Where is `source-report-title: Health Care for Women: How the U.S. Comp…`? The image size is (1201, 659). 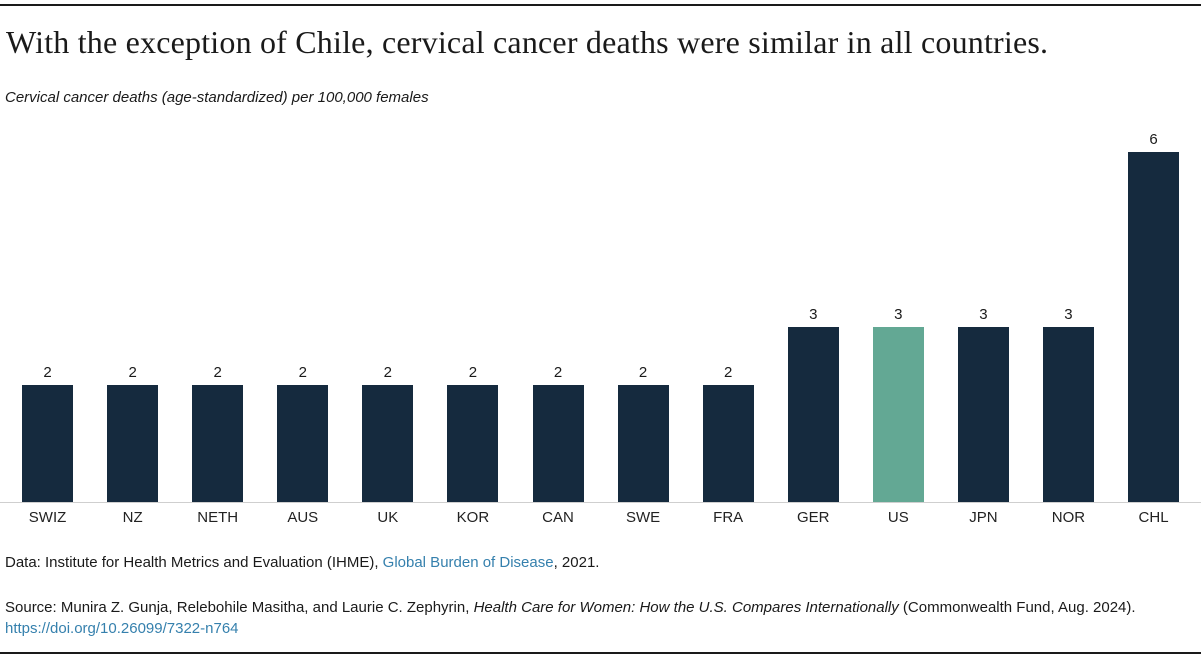
source-report-title: Health Care for Women: How the U.S. Comp… is located at coordinates (686, 607).